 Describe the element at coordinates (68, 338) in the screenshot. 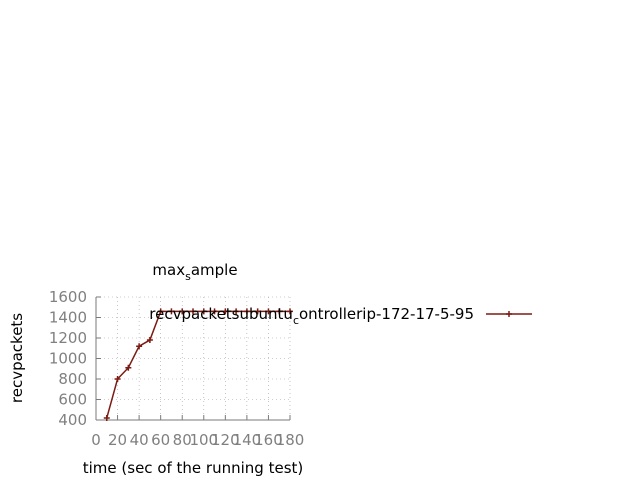

I see `y-tick-label: 1200` at that location.